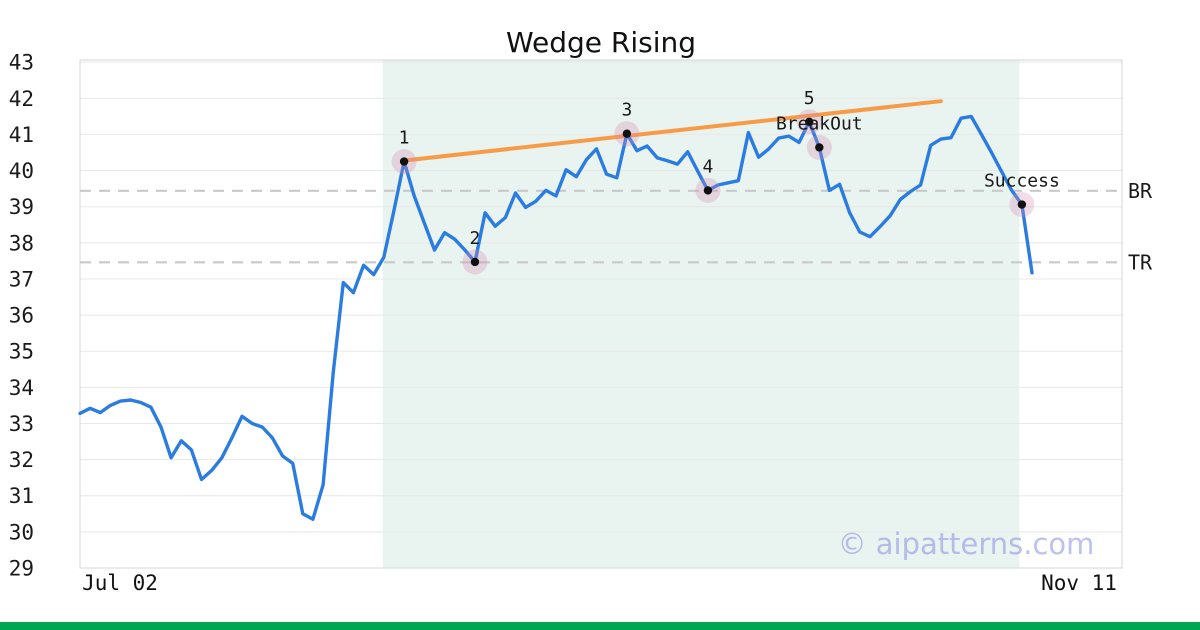 The image size is (1200, 630). Describe the element at coordinates (1140, 191) in the screenshot. I see `level-label-br: BR` at that location.